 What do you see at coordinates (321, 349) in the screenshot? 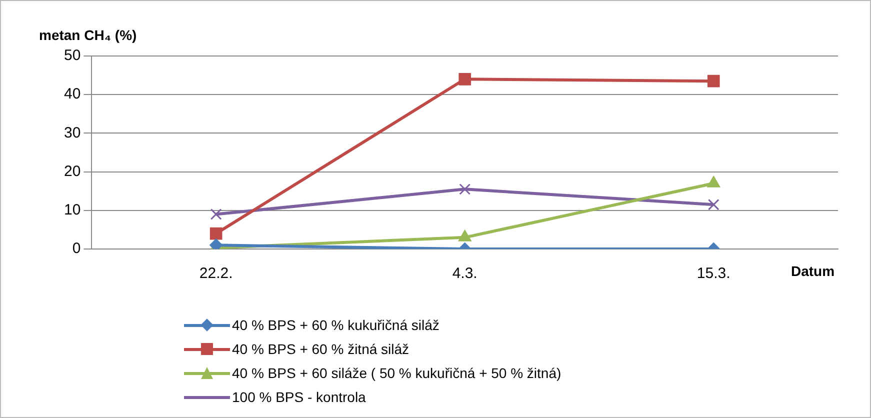
I see `legend-label: 40 % BPS + 60 % žitná siláž` at bounding box center [321, 349].